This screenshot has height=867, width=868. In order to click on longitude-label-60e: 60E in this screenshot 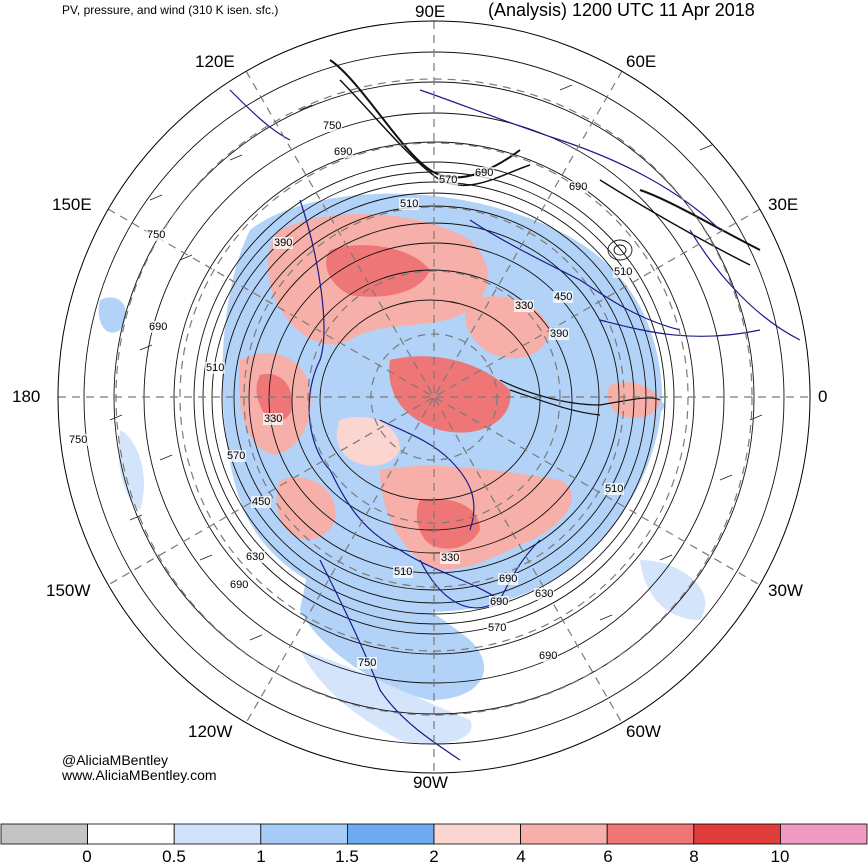, I will do `click(641, 61)`.